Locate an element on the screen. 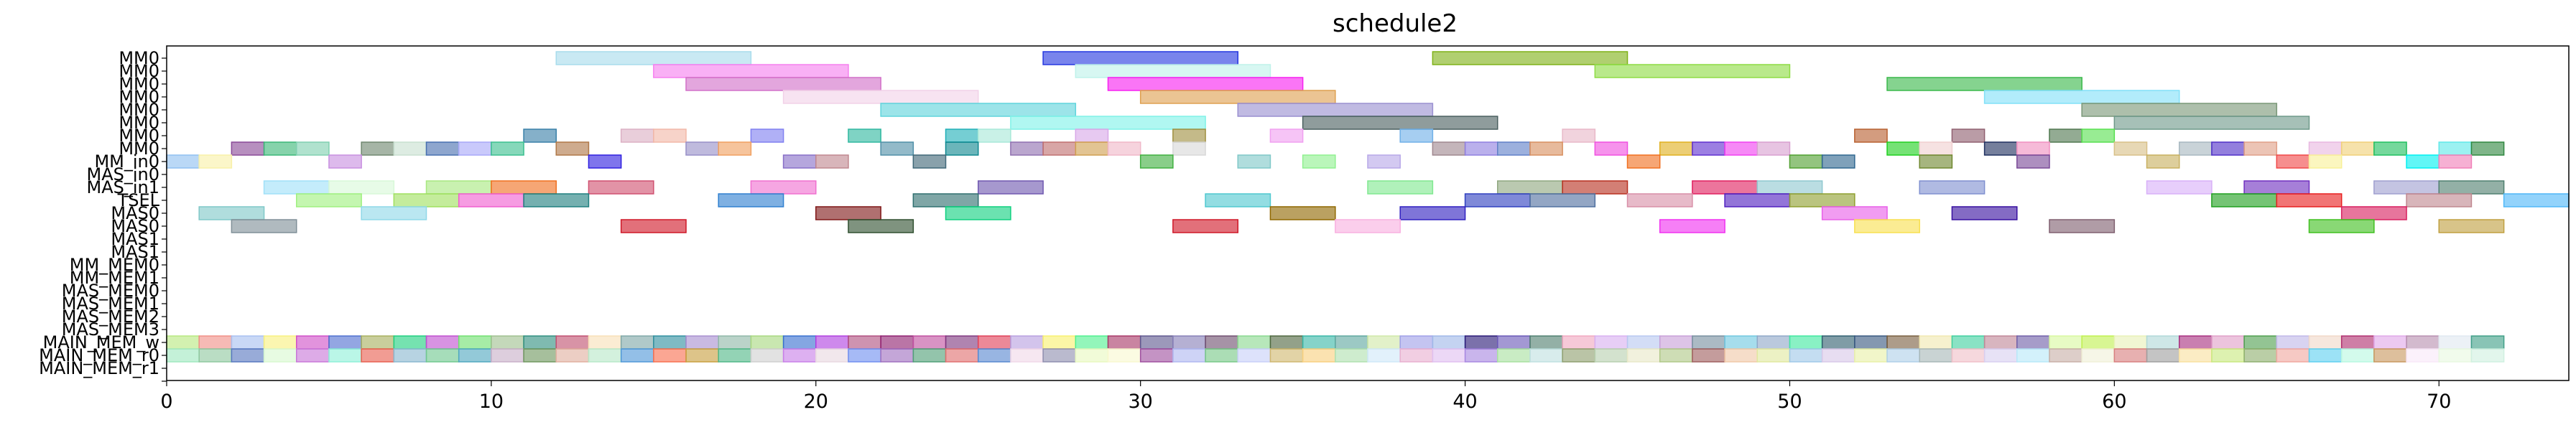 The height and width of the screenshot is (425, 2576). x-tick-label-5: 50 is located at coordinates (1789, 402).